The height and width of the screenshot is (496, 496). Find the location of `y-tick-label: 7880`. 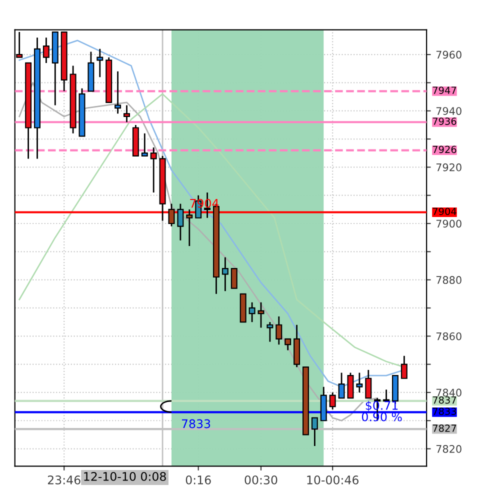

y-tick-label: 7880 is located at coordinates (449, 280).